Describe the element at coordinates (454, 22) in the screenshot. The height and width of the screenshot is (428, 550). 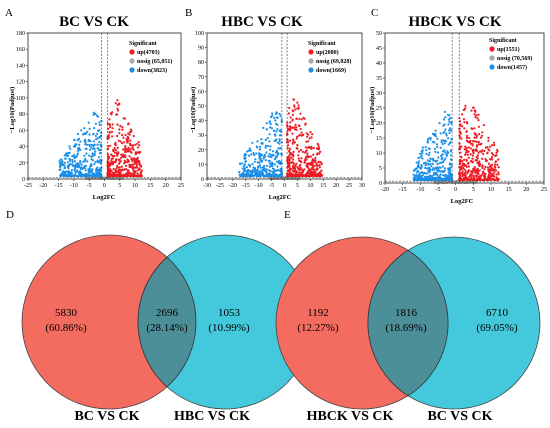
I see `volcano-title-c: HBCK VS CK` at that location.